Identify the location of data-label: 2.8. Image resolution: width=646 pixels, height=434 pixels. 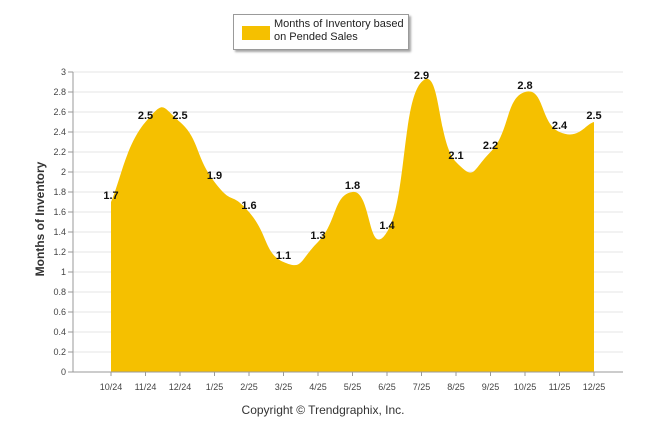
(524, 86).